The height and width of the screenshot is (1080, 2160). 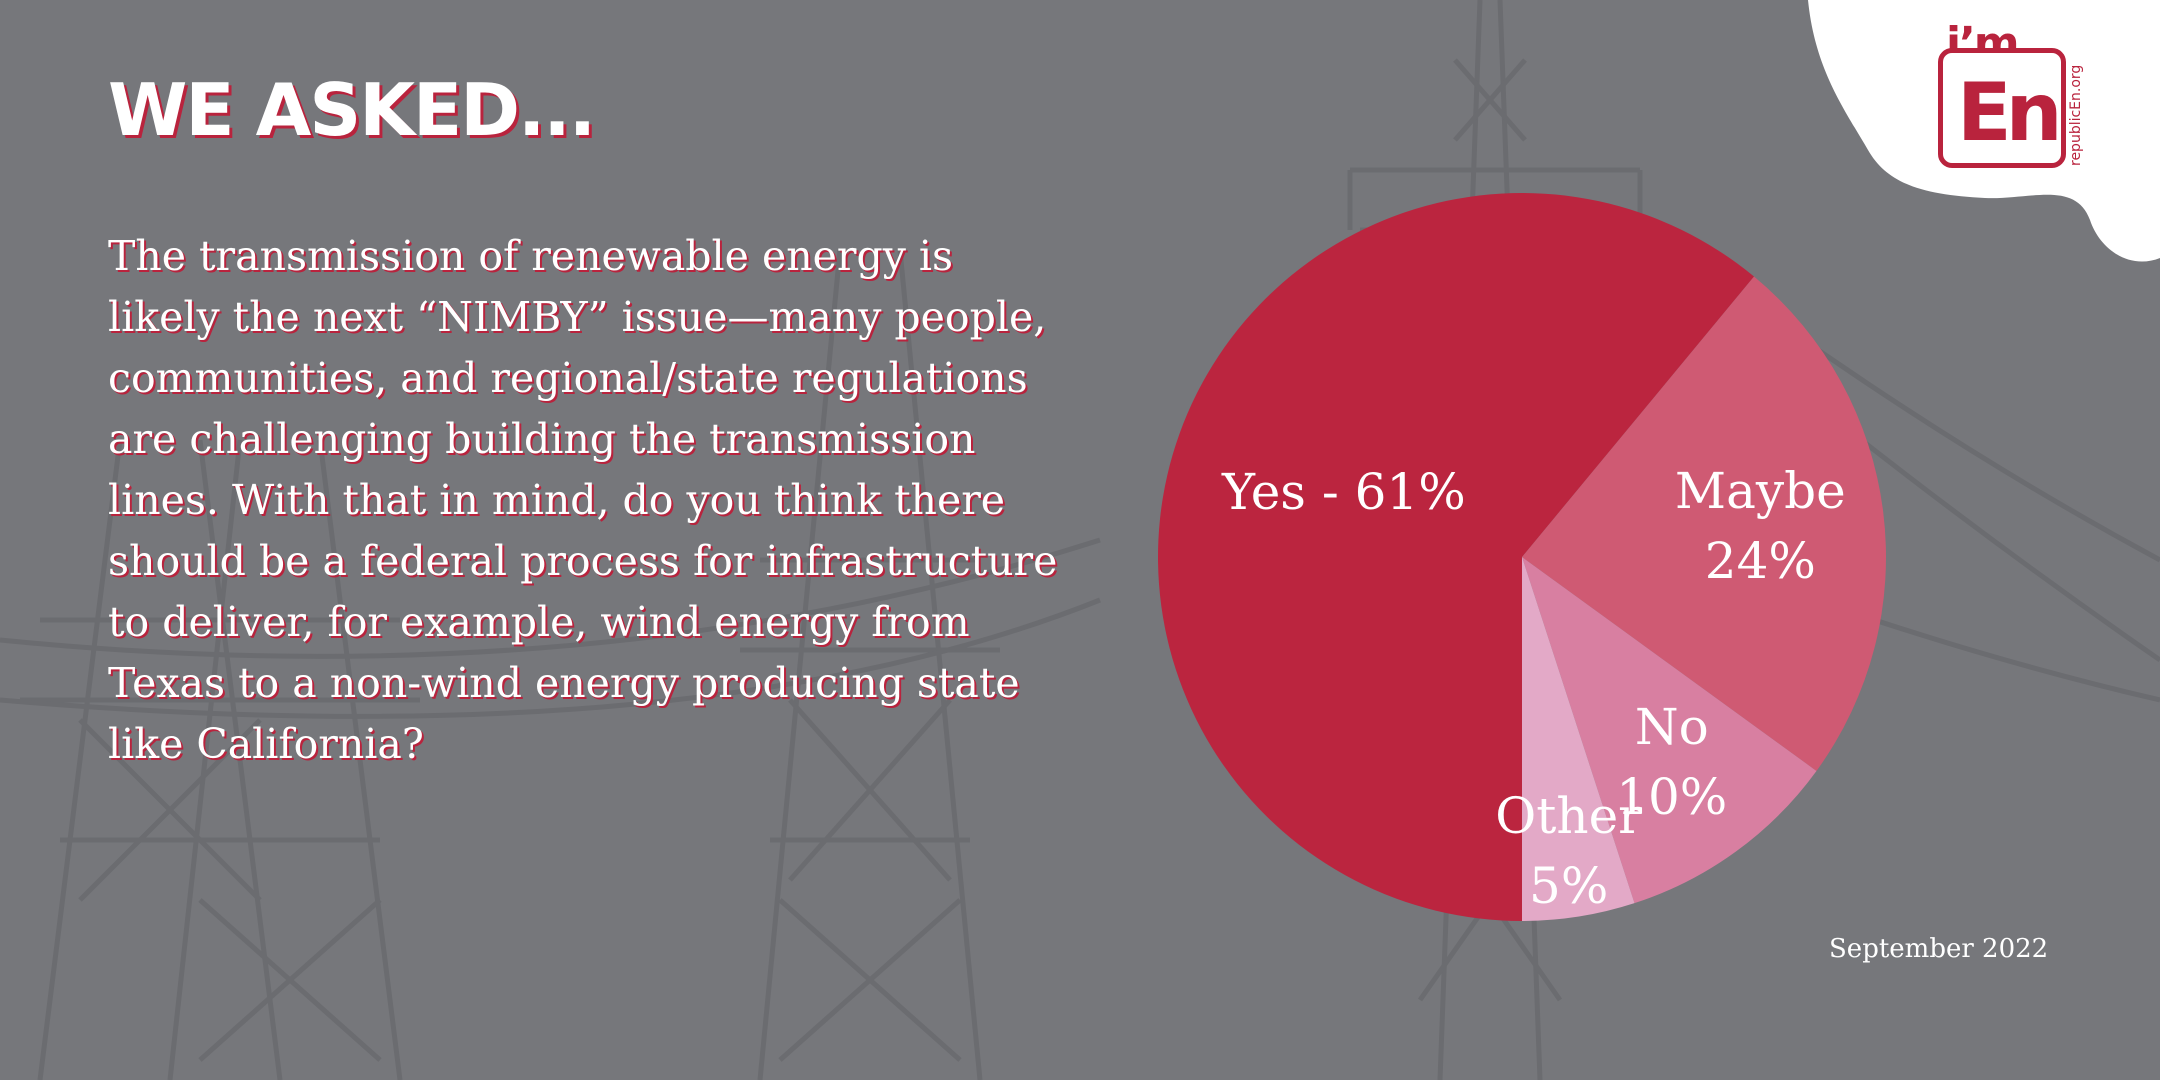 I want to click on pie-label-line: Yes - 61%, so click(x=1343, y=492).